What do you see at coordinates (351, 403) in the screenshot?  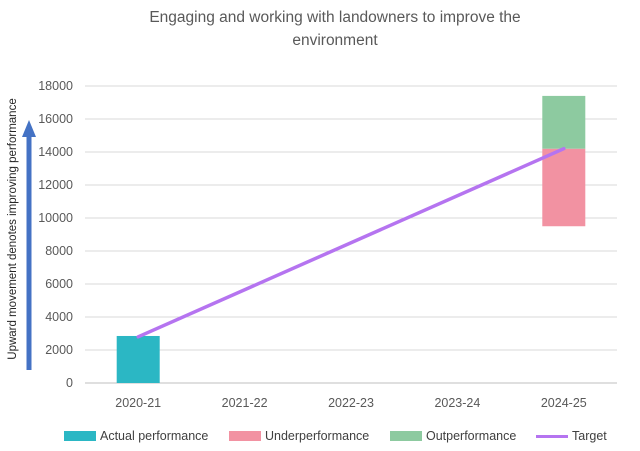 I see `x-tick-label: 2022-23` at bounding box center [351, 403].